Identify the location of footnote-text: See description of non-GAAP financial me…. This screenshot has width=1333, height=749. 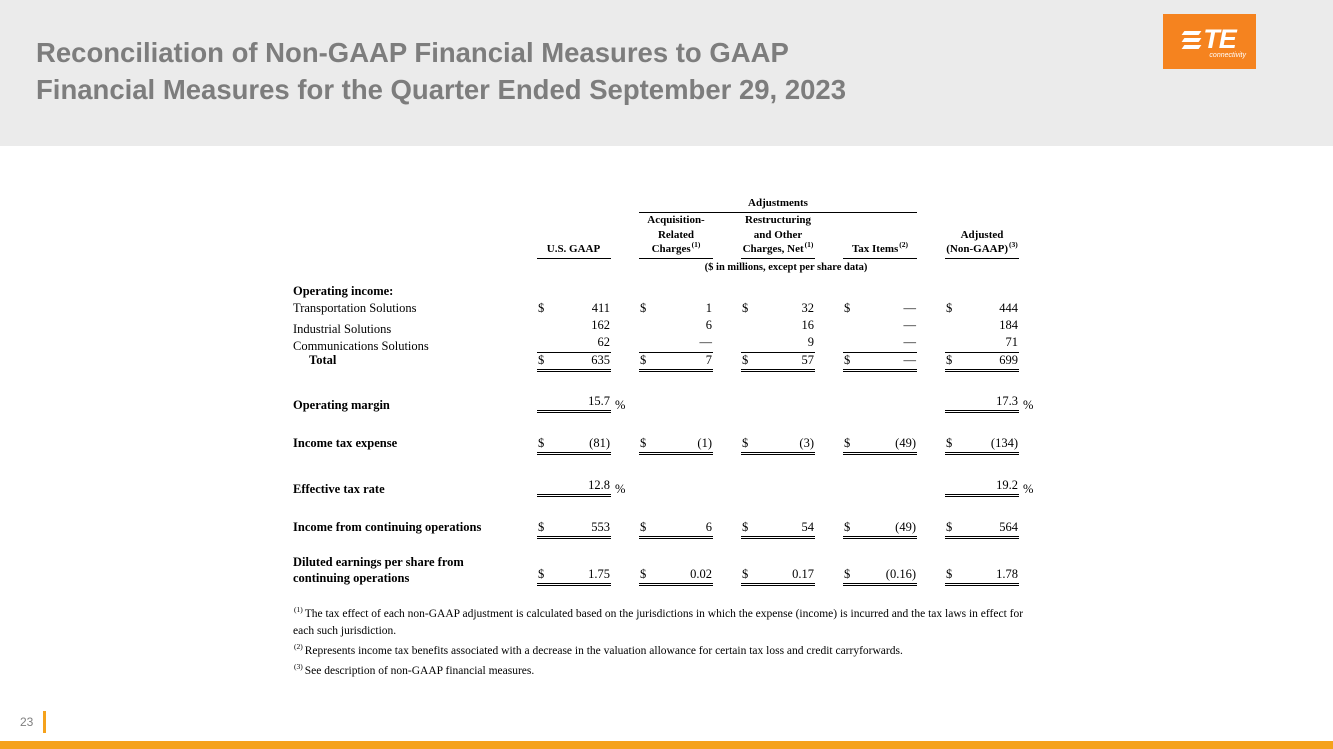
(419, 671).